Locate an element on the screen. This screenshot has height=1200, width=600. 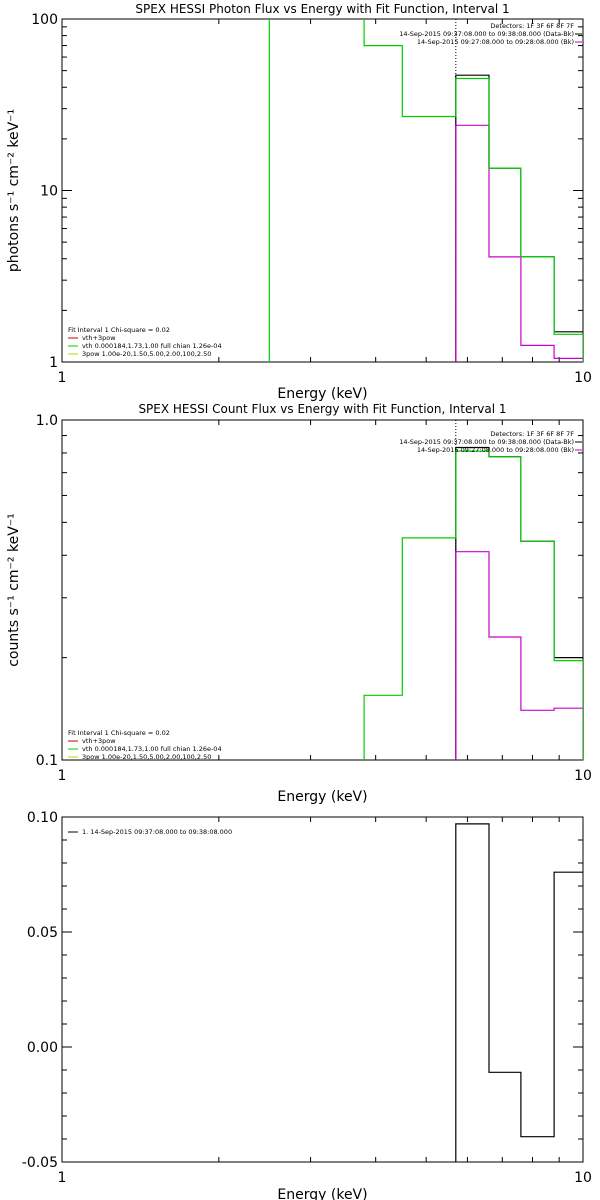
y-tick-label: 0.10 is located at coordinates (42, 818).